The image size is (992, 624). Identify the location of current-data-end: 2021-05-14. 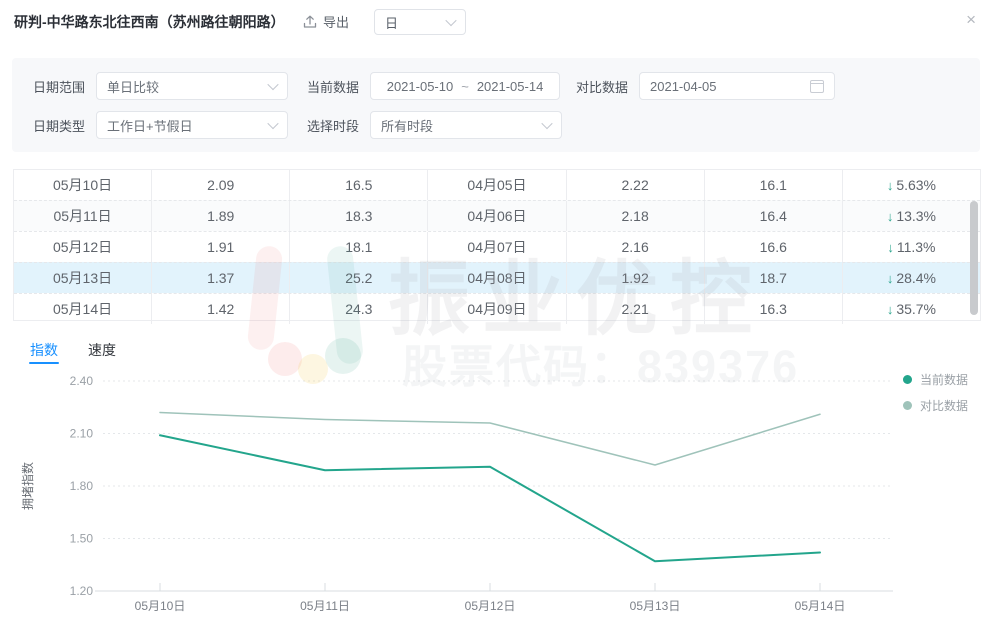
(510, 86).